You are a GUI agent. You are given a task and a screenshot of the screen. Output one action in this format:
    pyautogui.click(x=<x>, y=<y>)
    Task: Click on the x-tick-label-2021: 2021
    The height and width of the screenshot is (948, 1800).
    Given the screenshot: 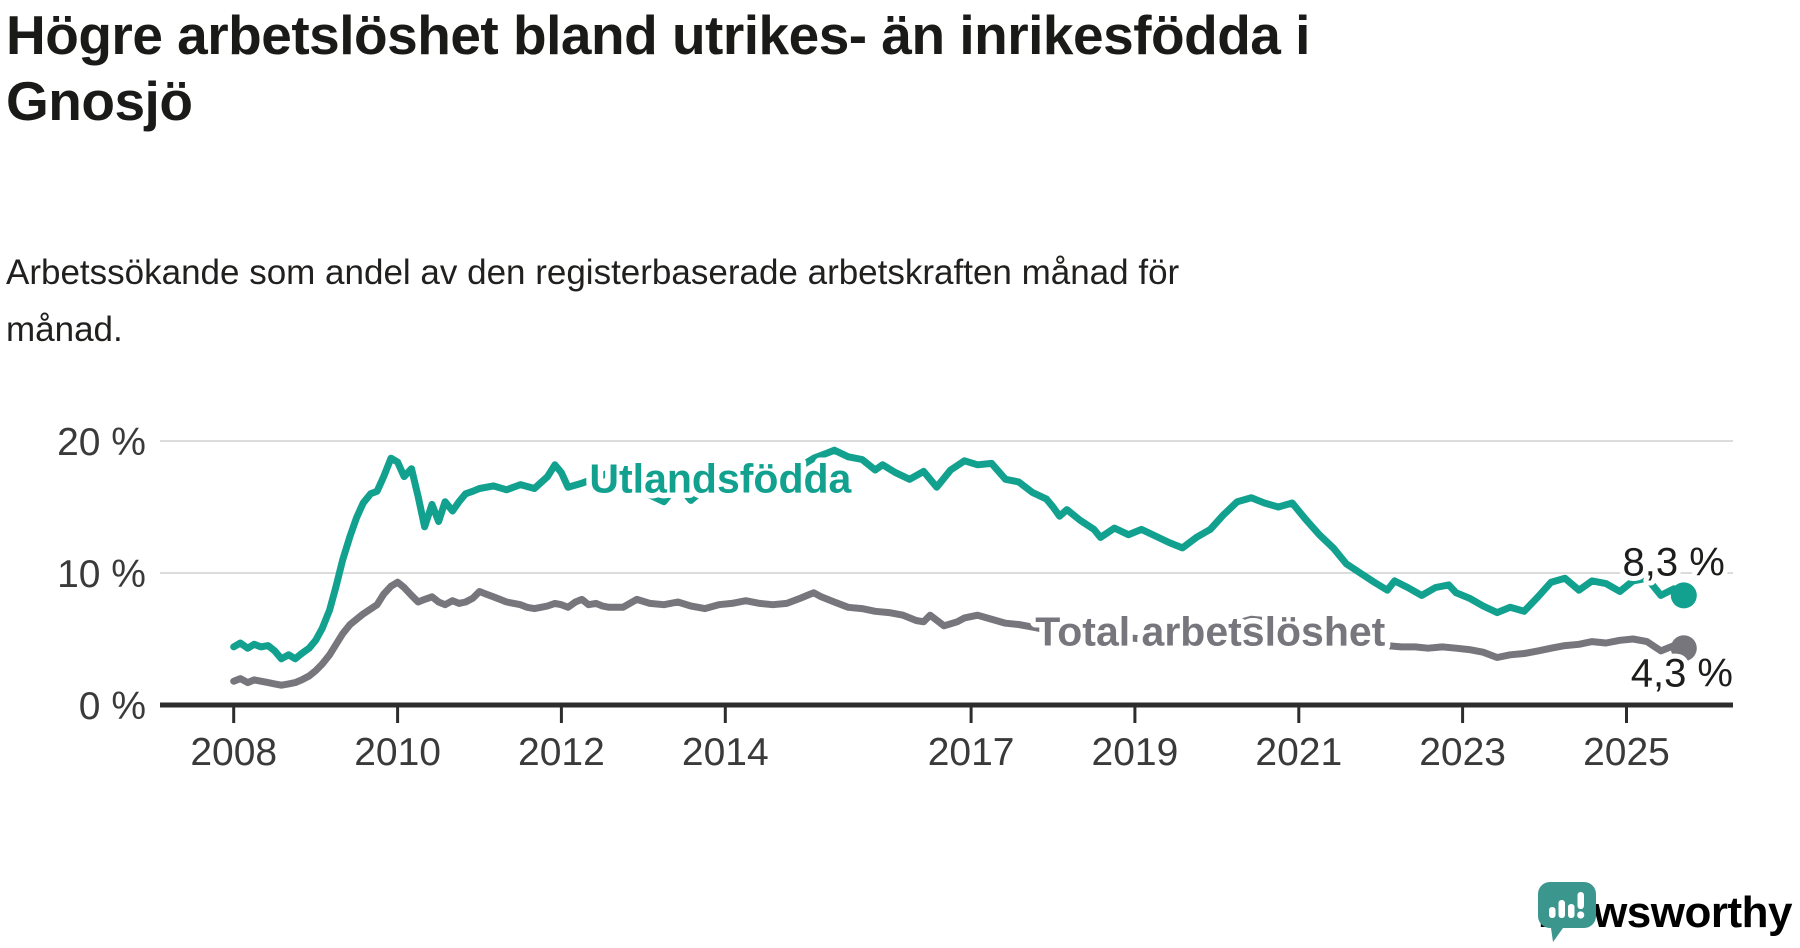 What is the action you would take?
    pyautogui.click(x=1298, y=752)
    